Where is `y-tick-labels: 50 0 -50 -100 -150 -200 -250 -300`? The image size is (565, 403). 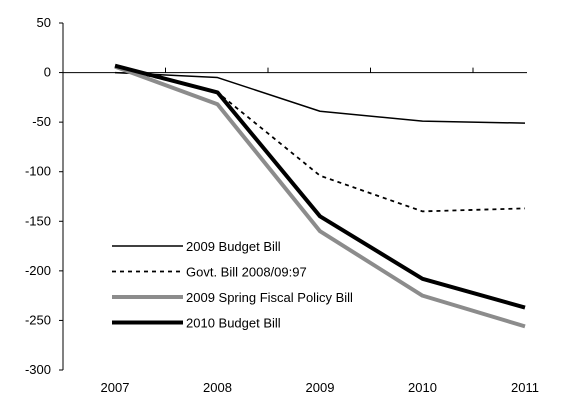
y-tick-labels: 50 0 -50 -100 -150 -200 -250 -300 is located at coordinates (38, 196).